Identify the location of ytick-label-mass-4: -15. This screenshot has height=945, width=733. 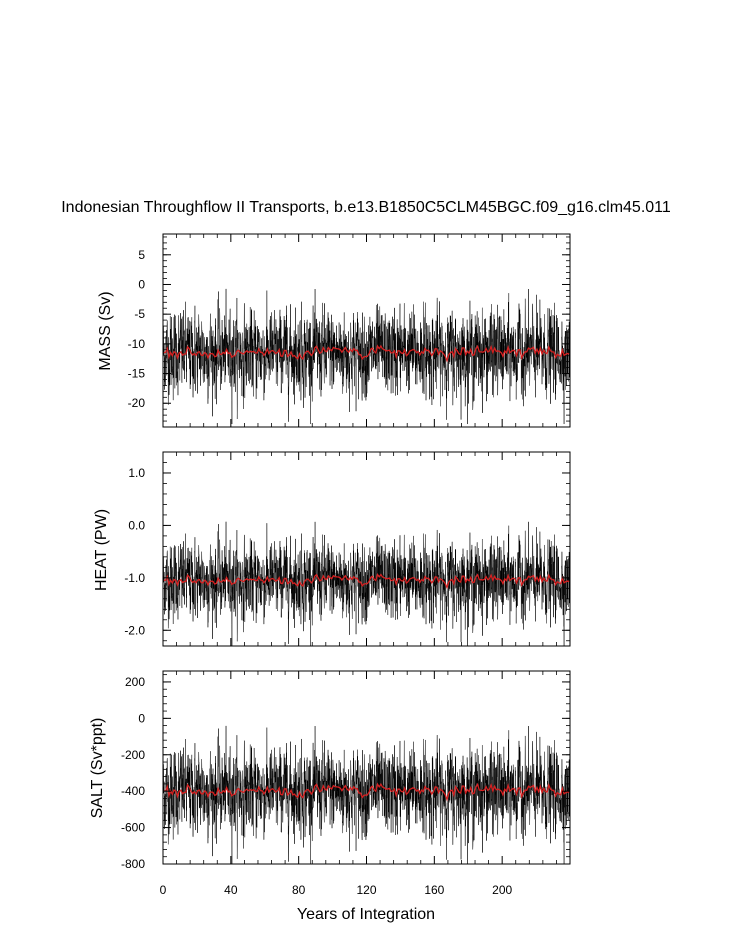
(137, 374).